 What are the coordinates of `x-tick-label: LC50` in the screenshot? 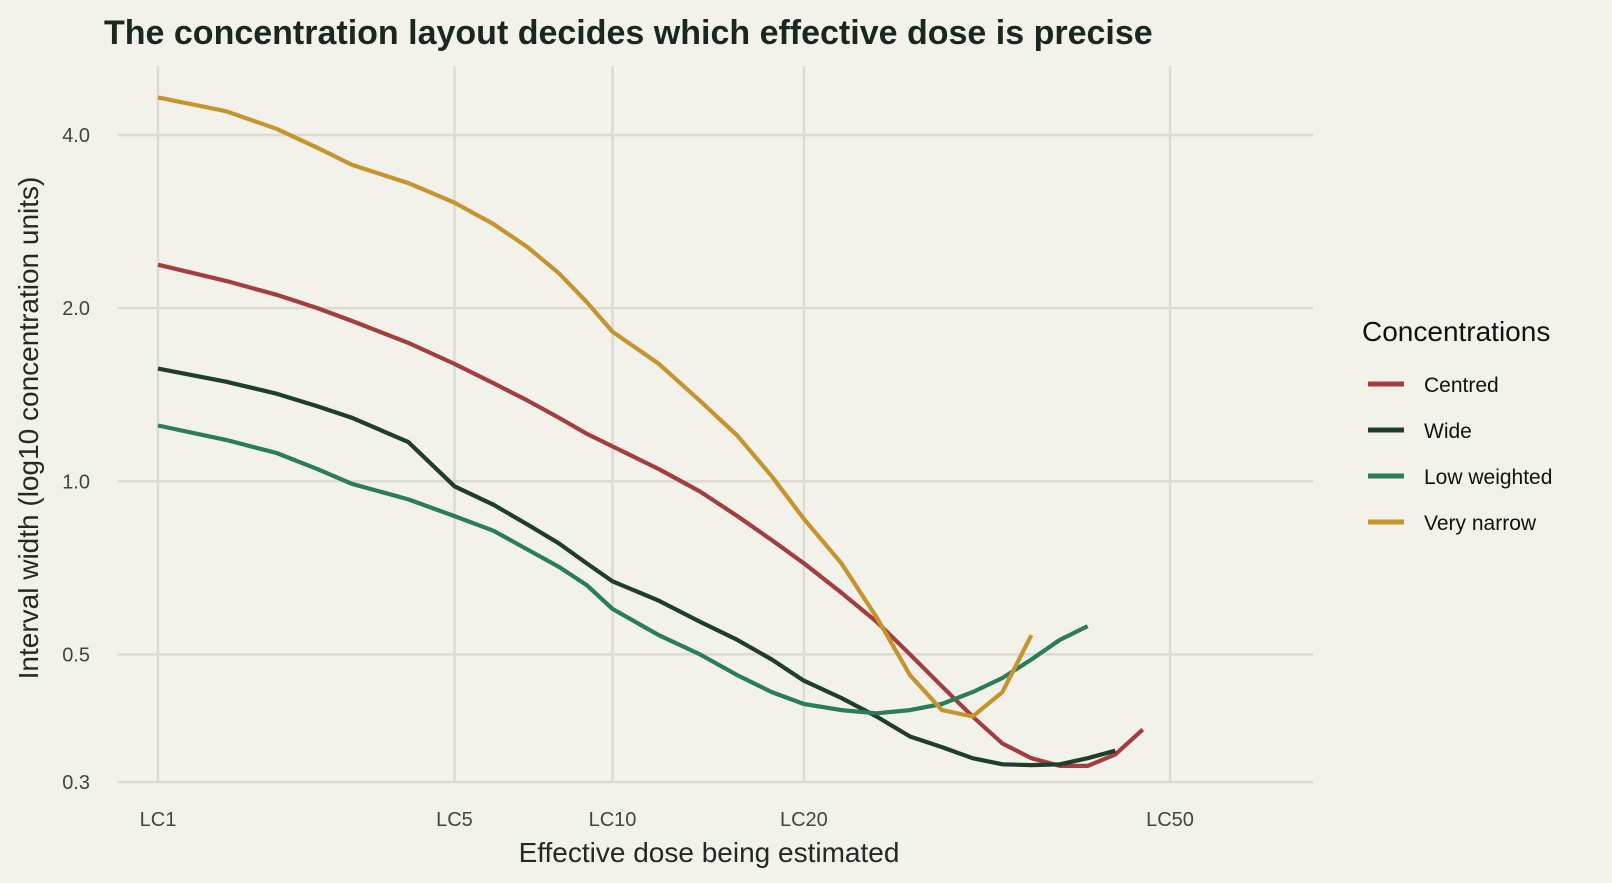 It's located at (1170, 820).